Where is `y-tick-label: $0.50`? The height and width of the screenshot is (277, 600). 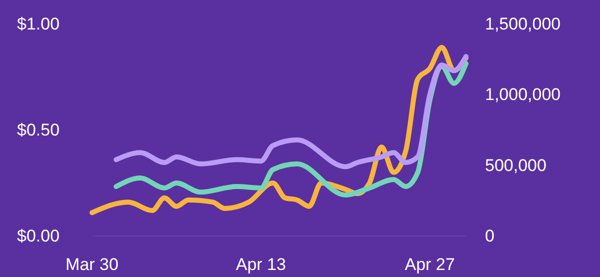 y-tick-label: $0.50 is located at coordinates (38, 130).